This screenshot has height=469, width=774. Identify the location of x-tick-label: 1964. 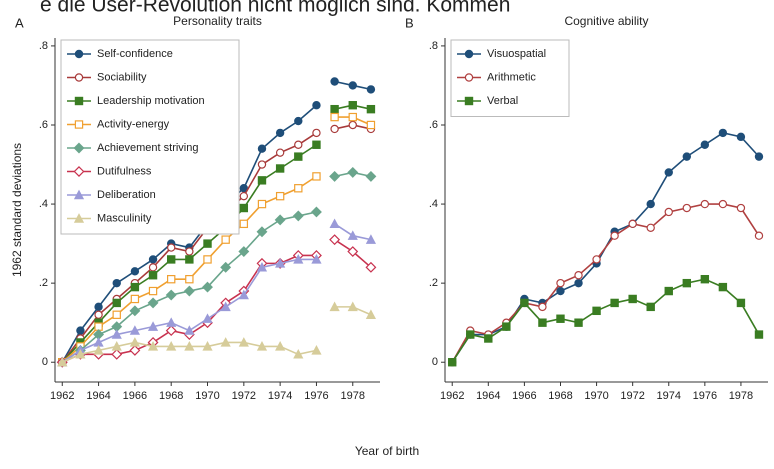
(488, 396).